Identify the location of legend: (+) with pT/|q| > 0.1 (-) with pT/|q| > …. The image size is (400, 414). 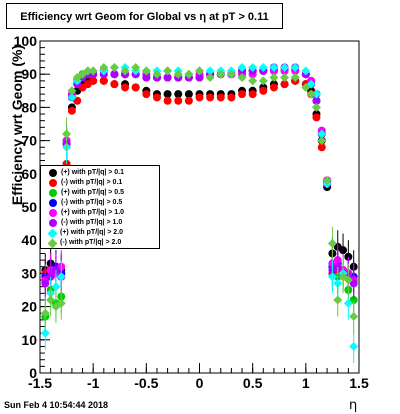
(100, 207).